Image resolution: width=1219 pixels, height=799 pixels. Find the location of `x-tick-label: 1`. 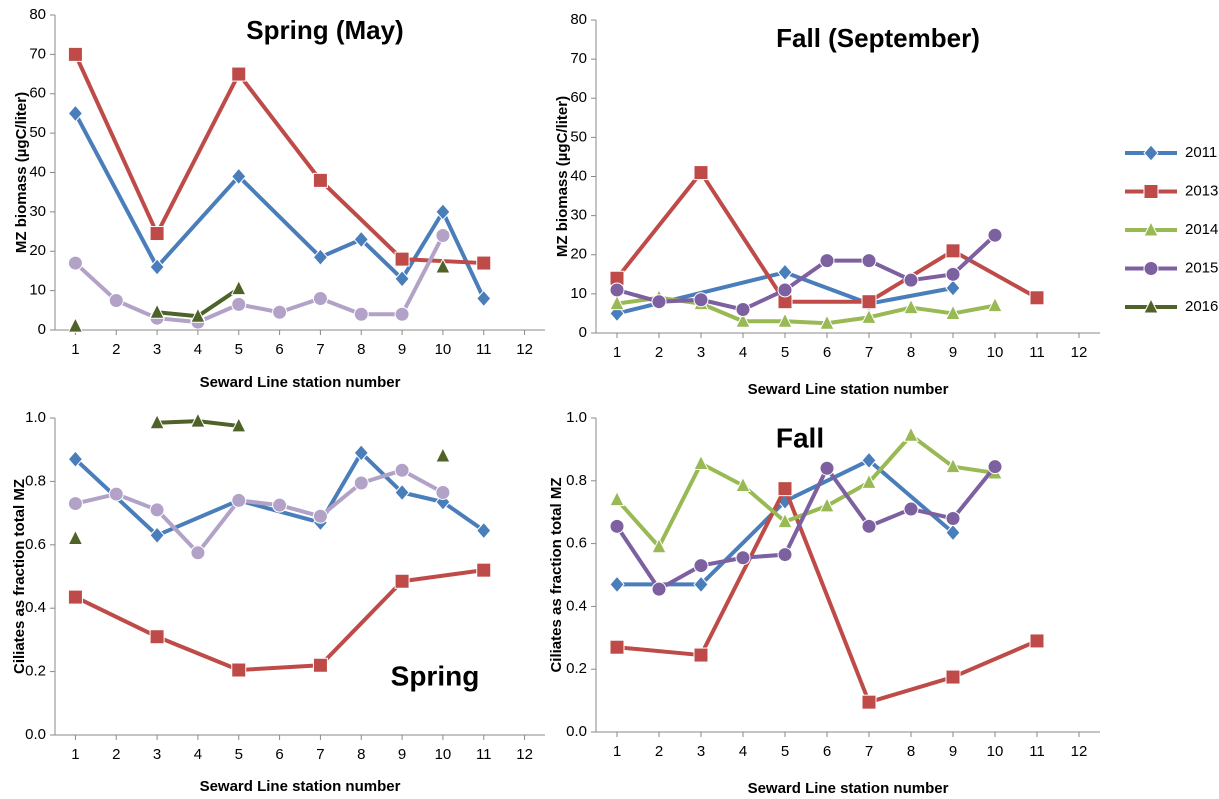

x-tick-label: 1 is located at coordinates (617, 751).